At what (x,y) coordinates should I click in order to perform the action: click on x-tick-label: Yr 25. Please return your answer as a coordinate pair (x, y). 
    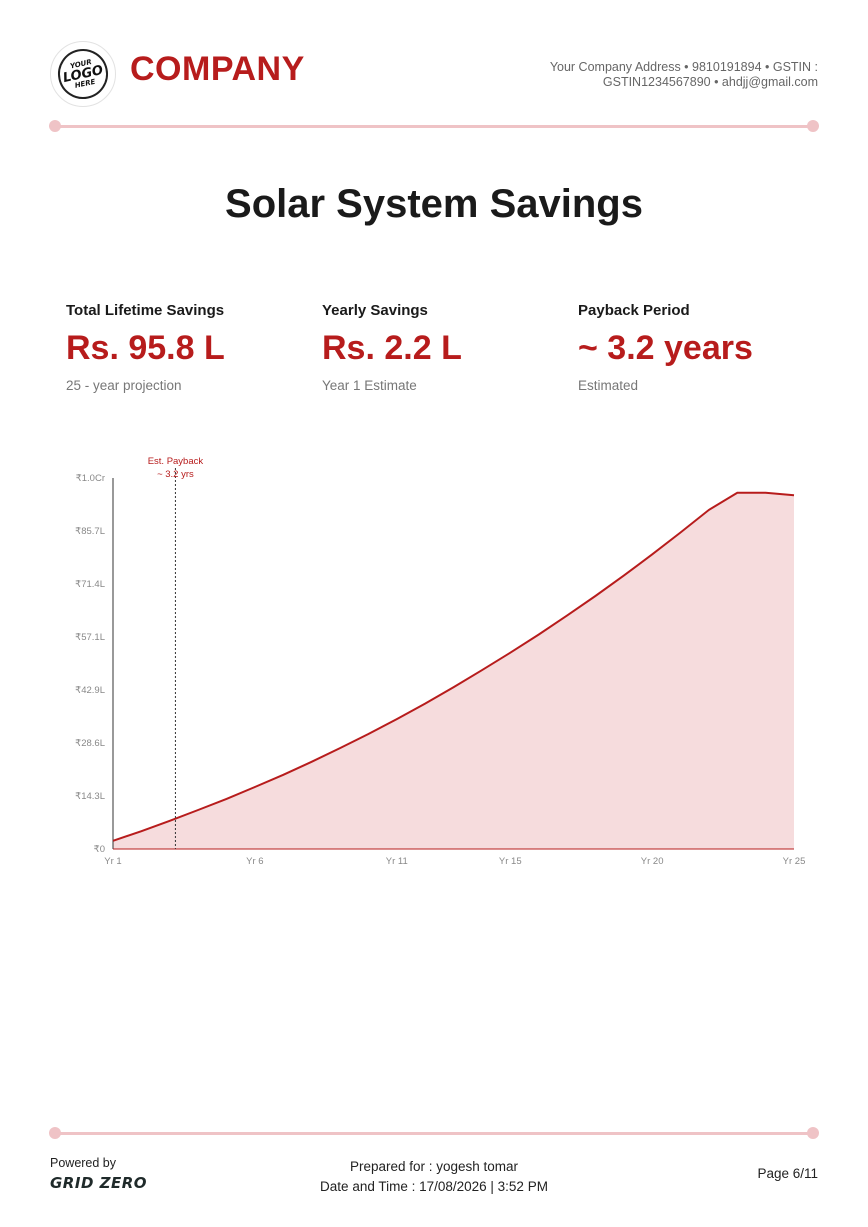
    Looking at the image, I should click on (794, 861).